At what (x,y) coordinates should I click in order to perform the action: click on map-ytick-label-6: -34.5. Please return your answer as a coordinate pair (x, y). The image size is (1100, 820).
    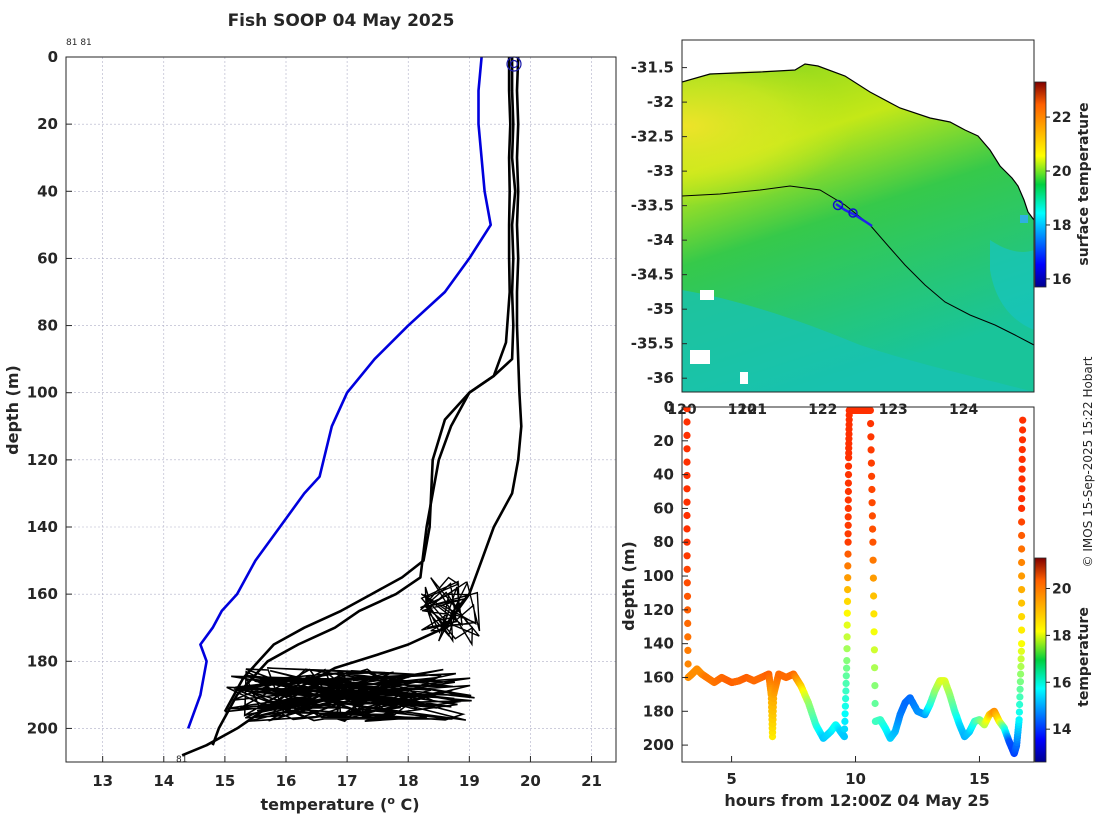
    Looking at the image, I should click on (652, 275).